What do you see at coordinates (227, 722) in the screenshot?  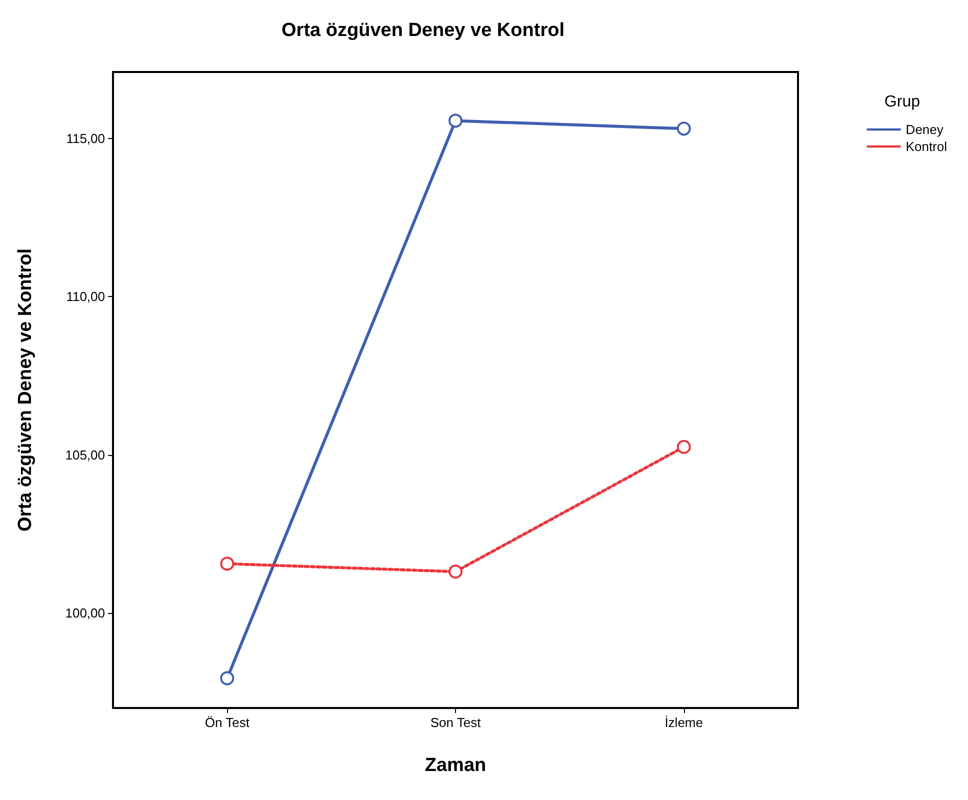 I see `x-tick-label: Ön Test` at bounding box center [227, 722].